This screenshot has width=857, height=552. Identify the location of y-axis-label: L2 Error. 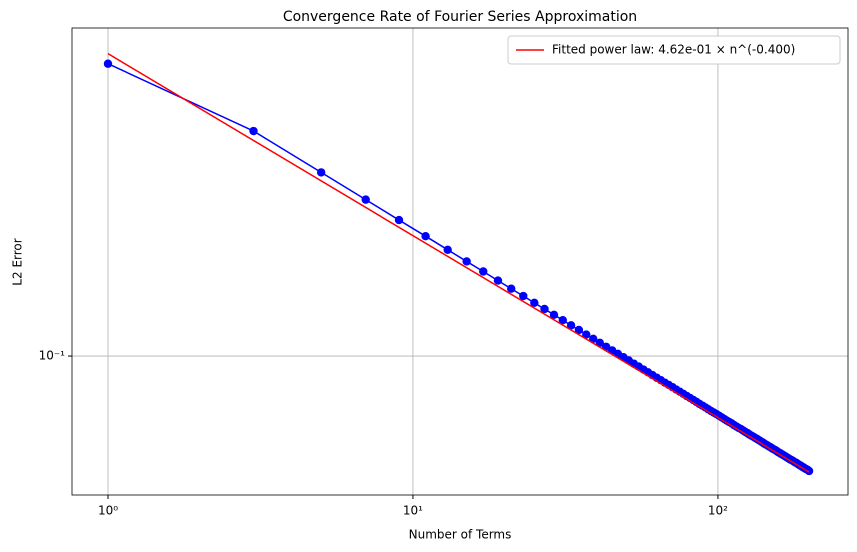
(18, 261).